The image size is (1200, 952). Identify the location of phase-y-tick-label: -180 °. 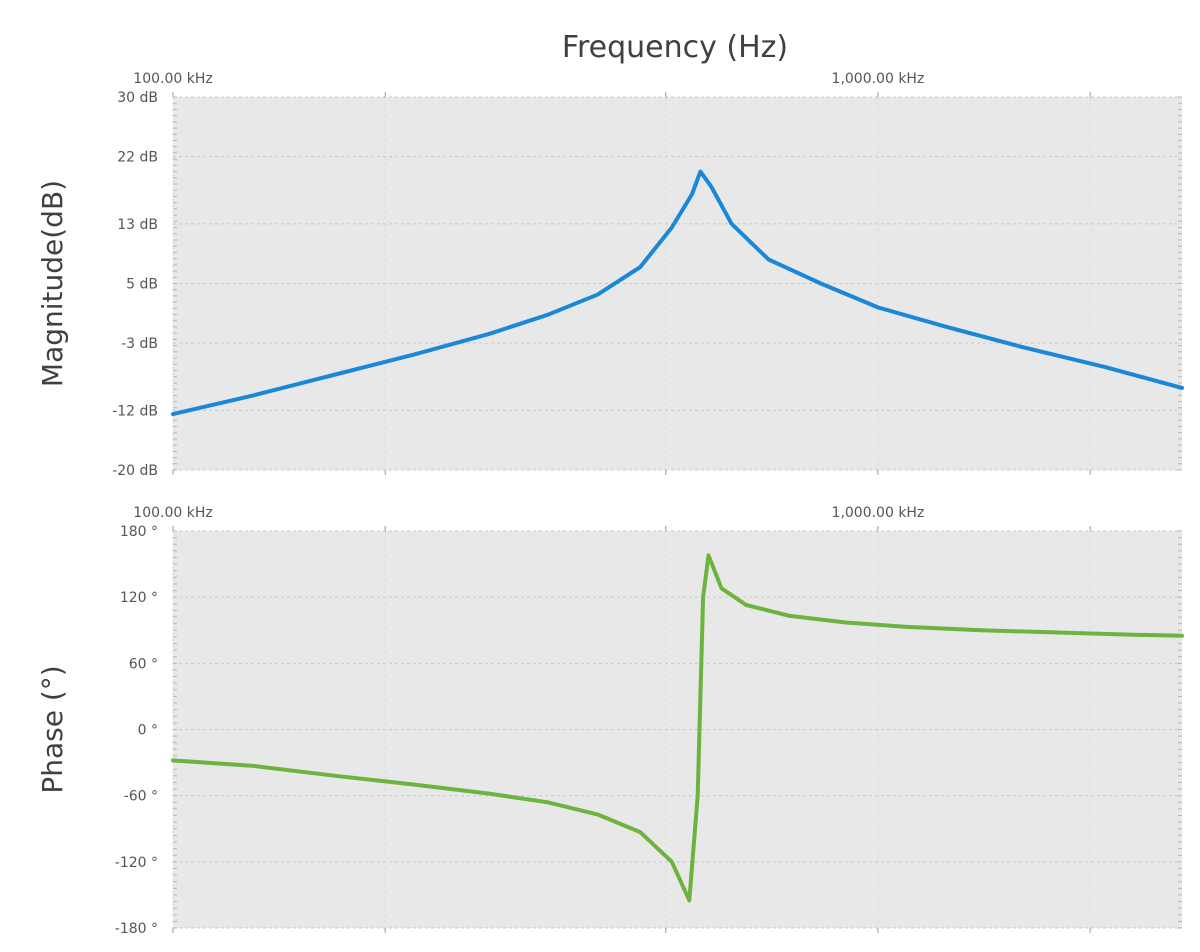
(136, 929).